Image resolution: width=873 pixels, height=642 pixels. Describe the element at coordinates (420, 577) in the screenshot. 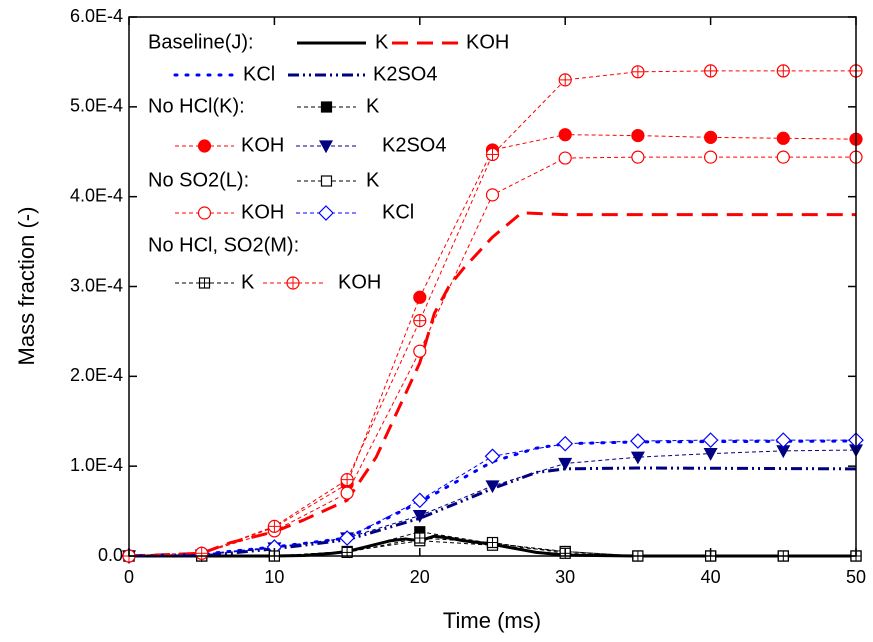

I see `x-tick-label: 20` at that location.